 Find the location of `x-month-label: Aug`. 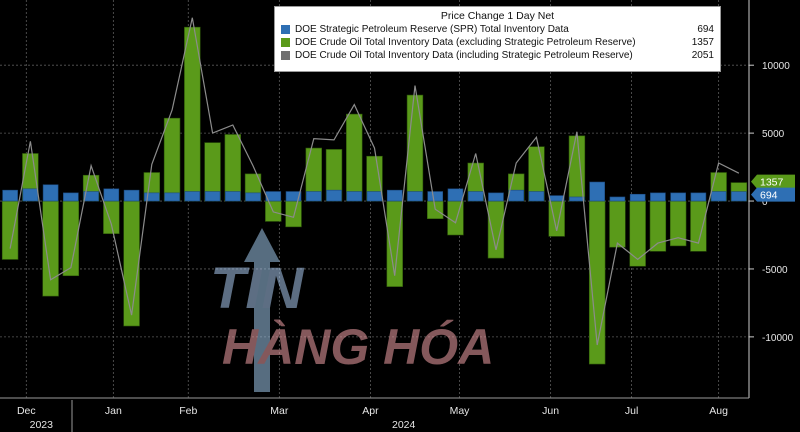

x-month-label: Aug is located at coordinates (718, 411).